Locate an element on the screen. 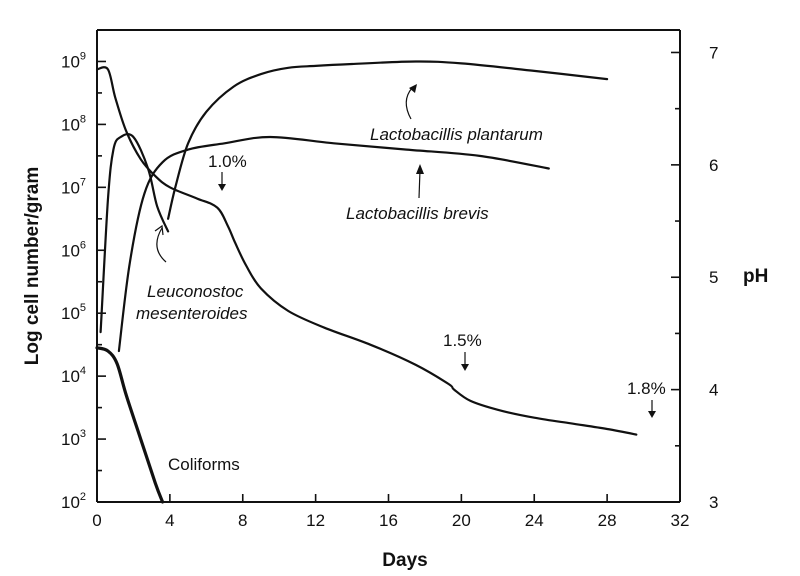 This screenshot has width=800, height=576. label-leuconostoc-line2: mesenteroides is located at coordinates (192, 313).